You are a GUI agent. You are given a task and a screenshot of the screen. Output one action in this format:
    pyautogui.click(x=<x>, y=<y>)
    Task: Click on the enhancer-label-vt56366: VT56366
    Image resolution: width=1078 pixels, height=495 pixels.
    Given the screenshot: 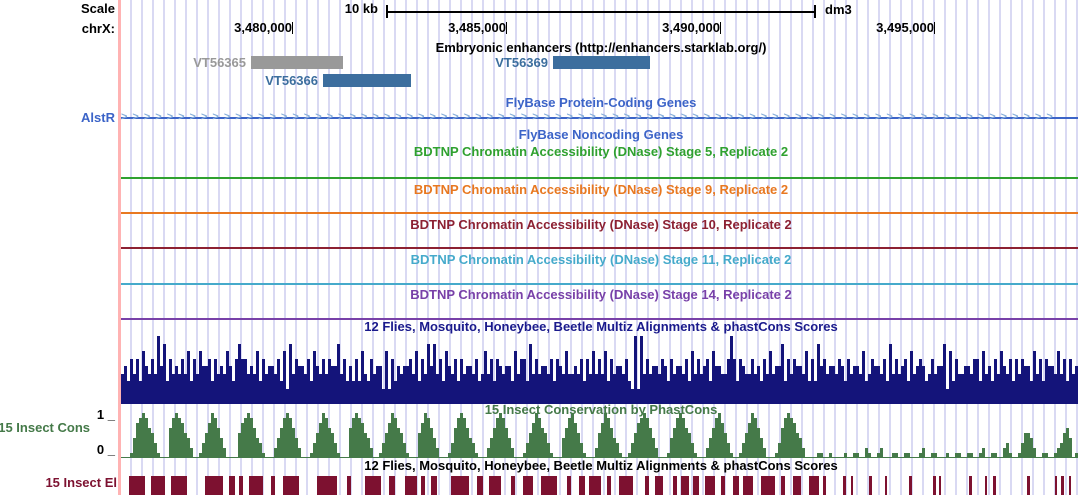 What is the action you would take?
    pyautogui.click(x=291, y=80)
    